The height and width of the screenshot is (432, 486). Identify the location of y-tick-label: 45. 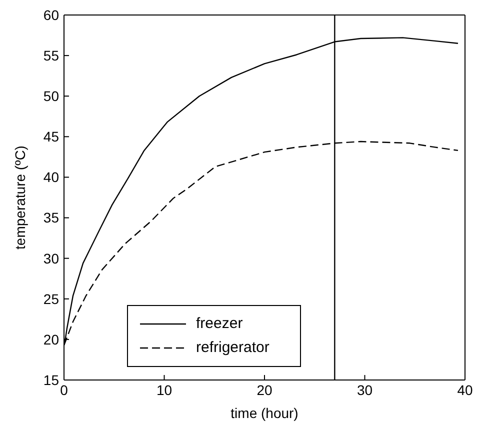
(51, 136).